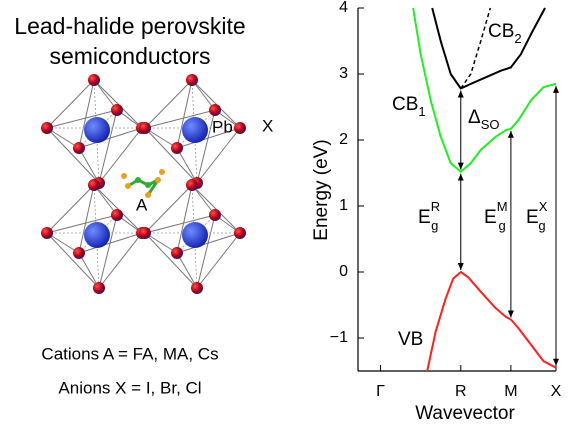 This screenshot has height=432, width=576. Describe the element at coordinates (556, 391) in the screenshot. I see `x-tick-label: X` at that location.